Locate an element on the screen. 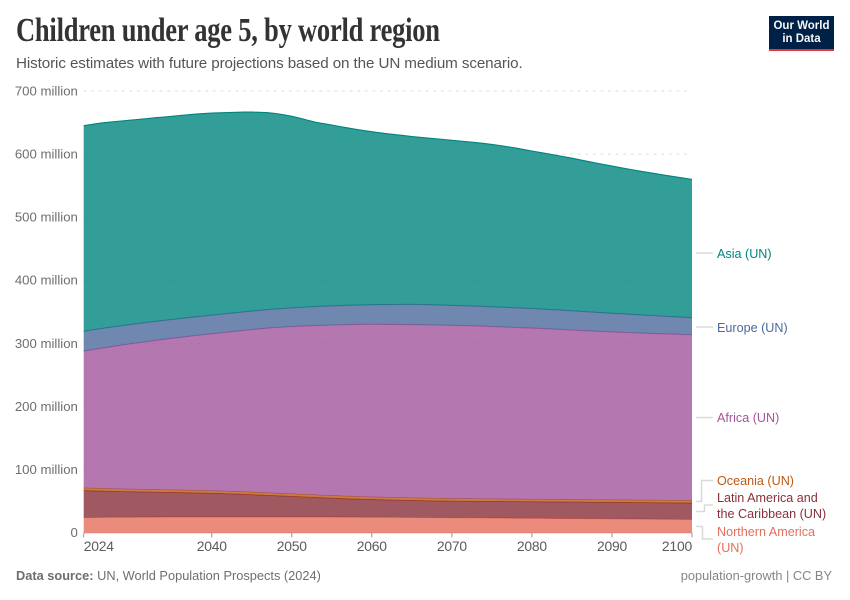  svg-text: 2024 is located at coordinates (99, 546).